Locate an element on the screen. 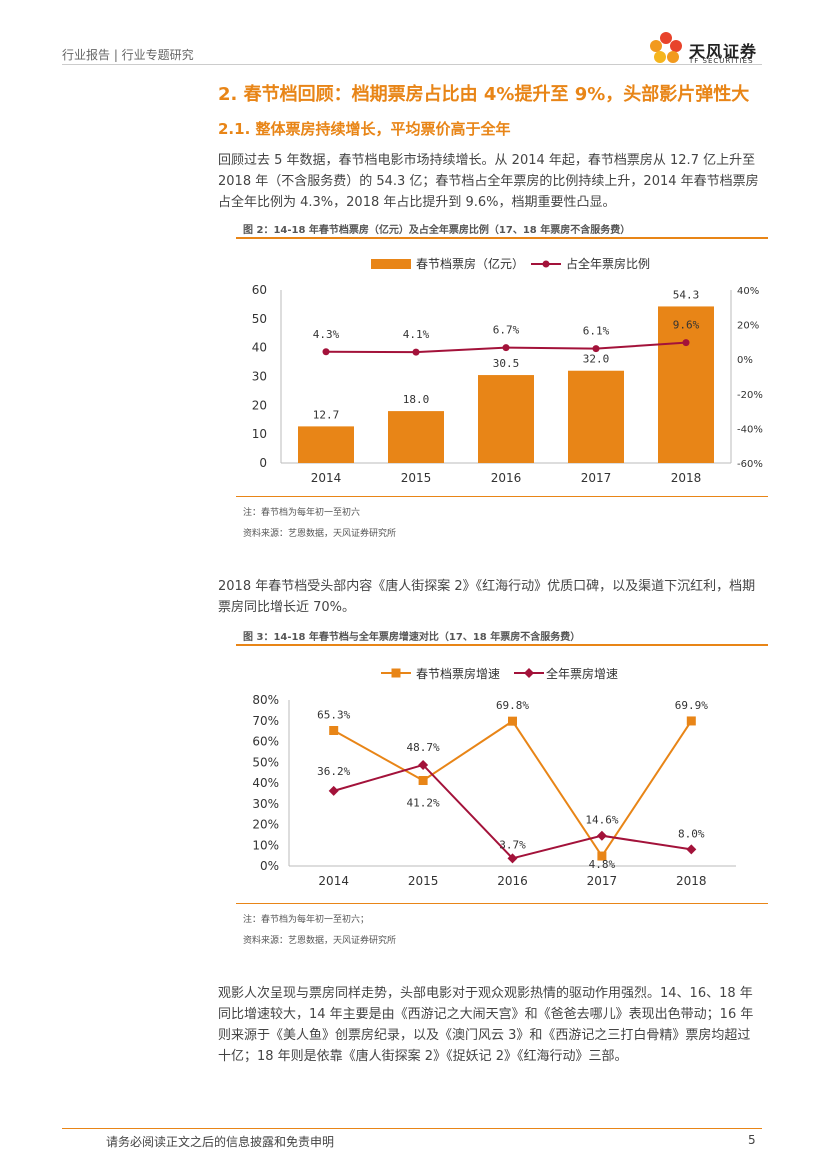 Image resolution: width=827 pixels, height=1169 pixels. chart1-line: 4.3% 4.1% 6.7% 6.1% 9.6% is located at coordinates (506, 337).